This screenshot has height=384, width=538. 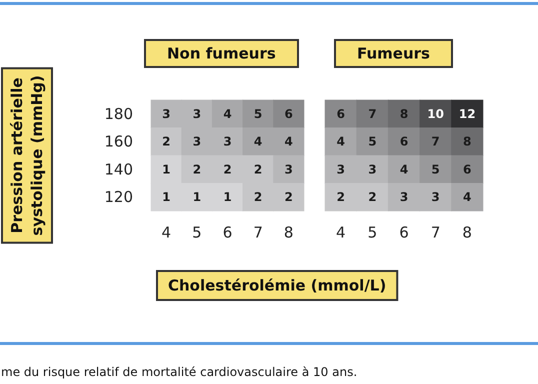 I want to click on y-tick-label: 160, so click(x=118, y=141).